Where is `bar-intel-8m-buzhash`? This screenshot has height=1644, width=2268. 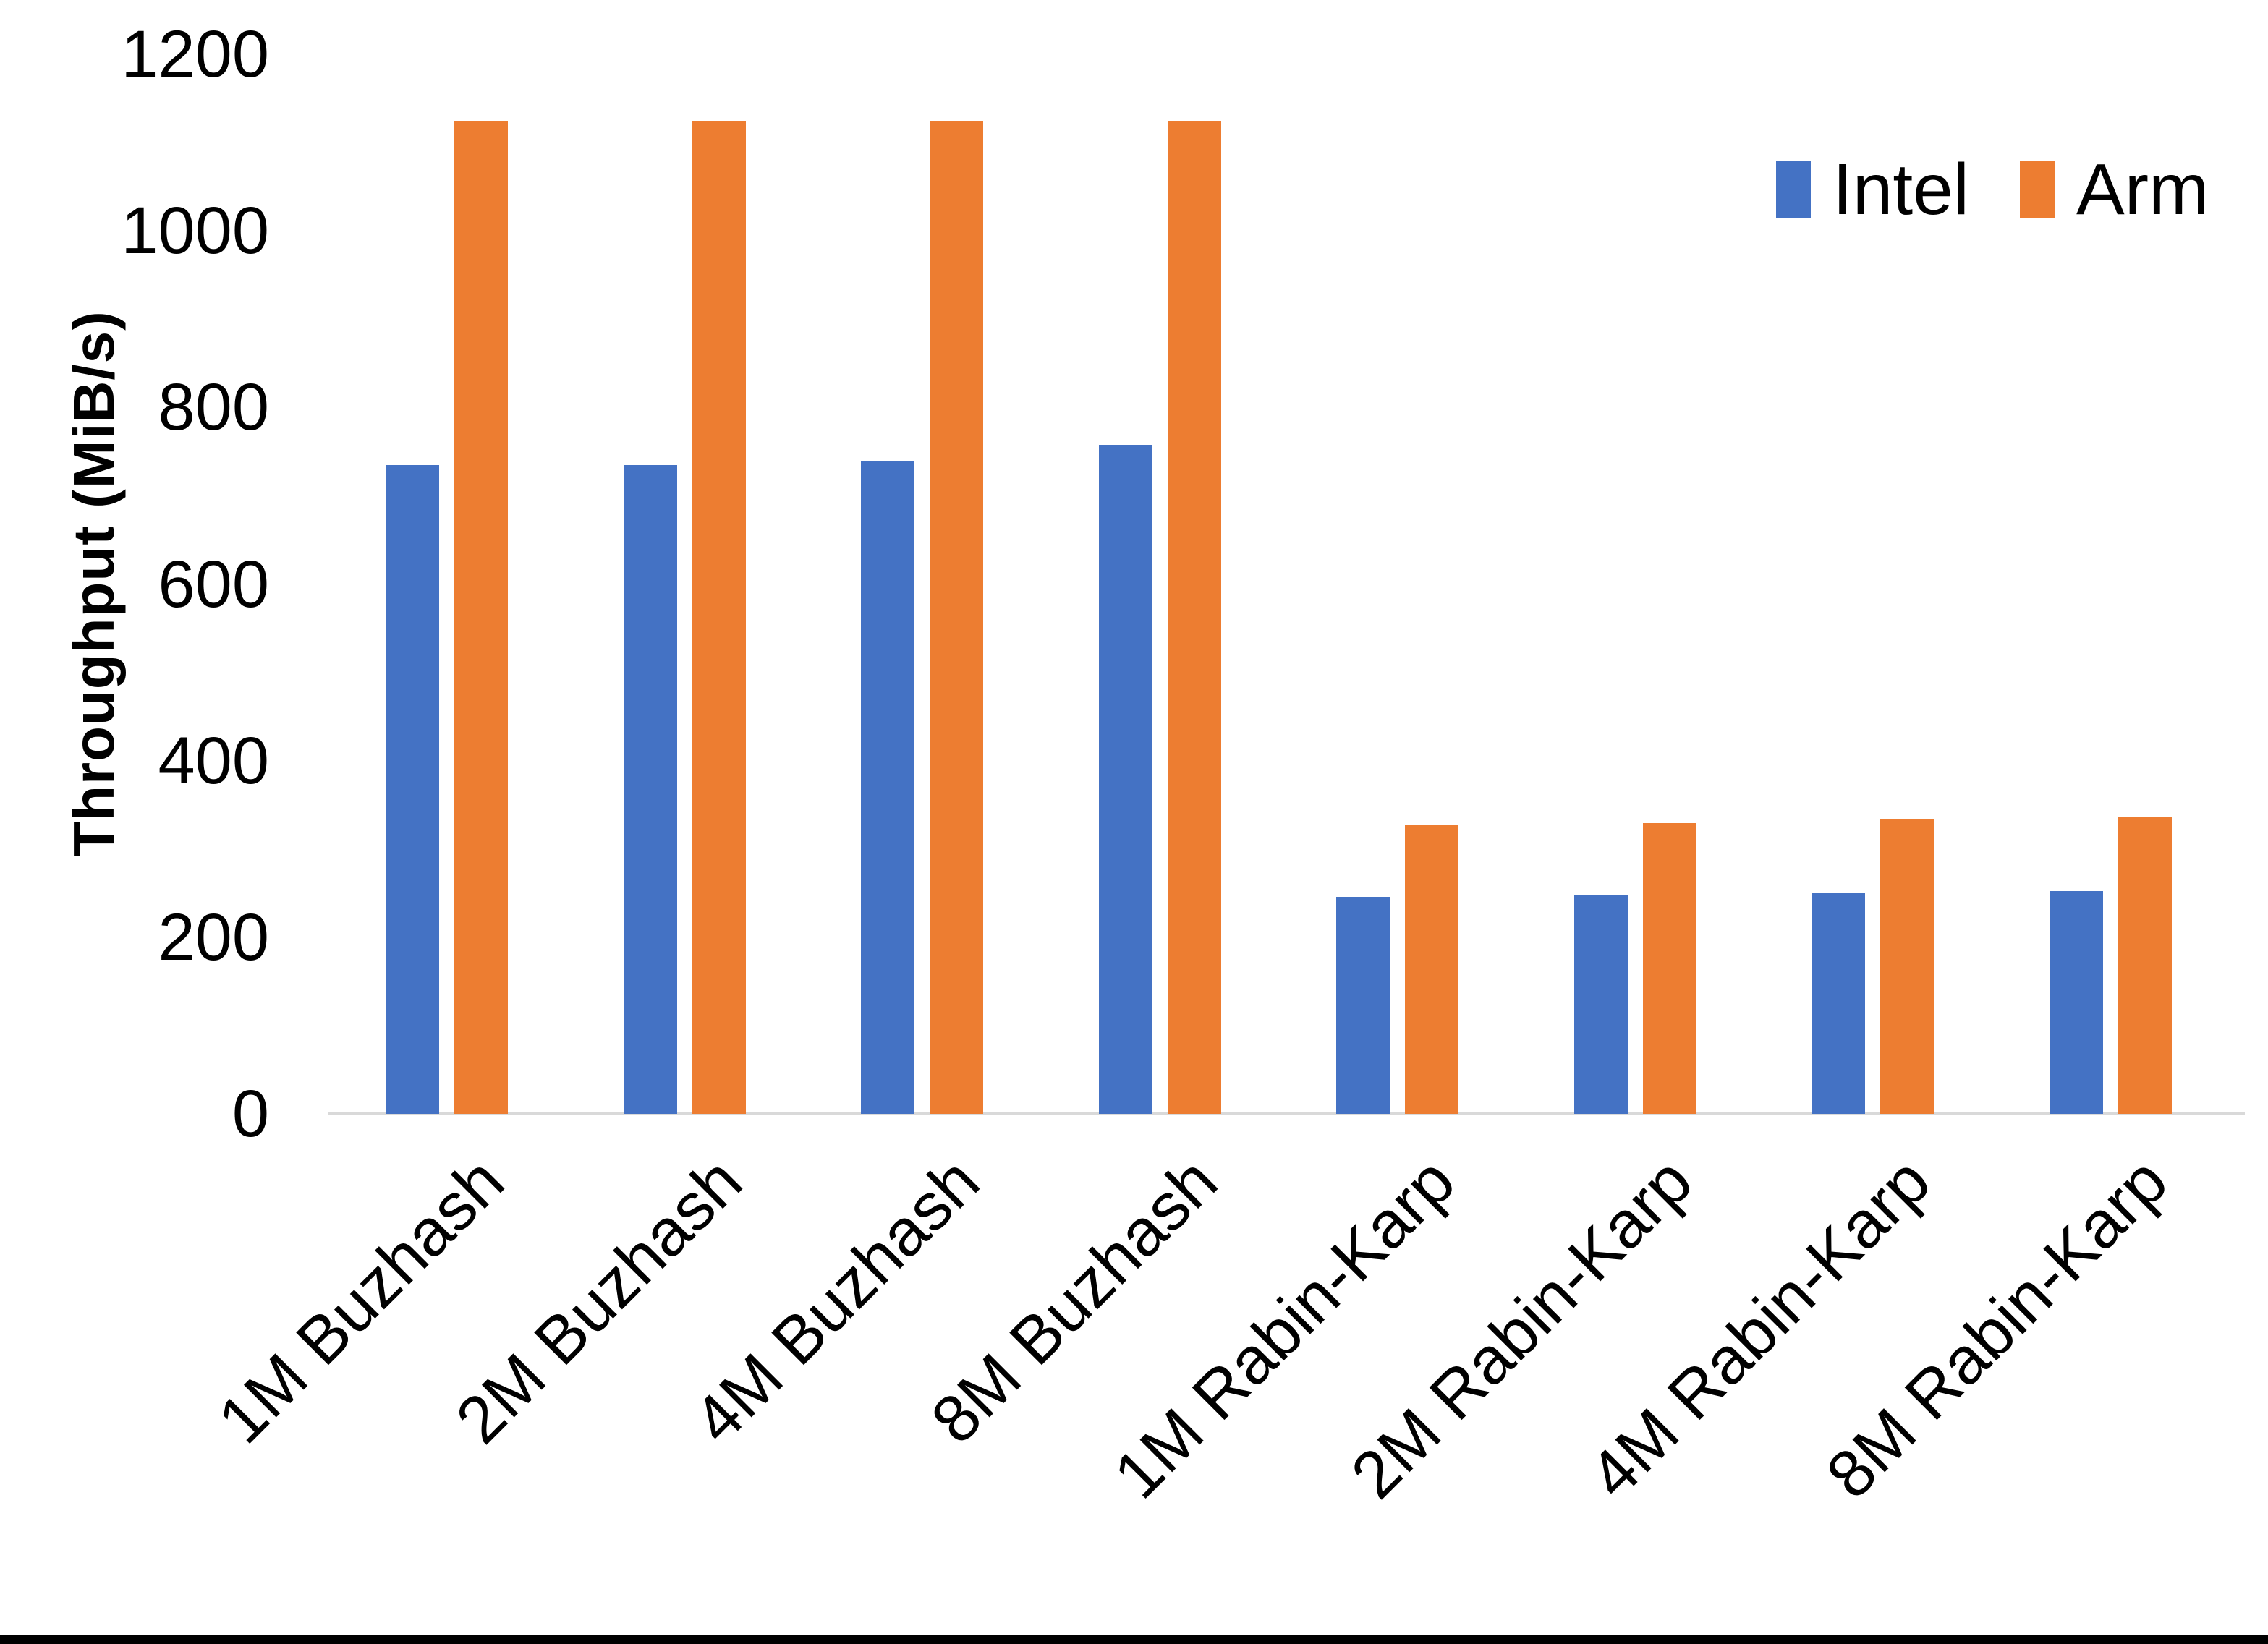 bar-intel-8m-buzhash is located at coordinates (1125, 779).